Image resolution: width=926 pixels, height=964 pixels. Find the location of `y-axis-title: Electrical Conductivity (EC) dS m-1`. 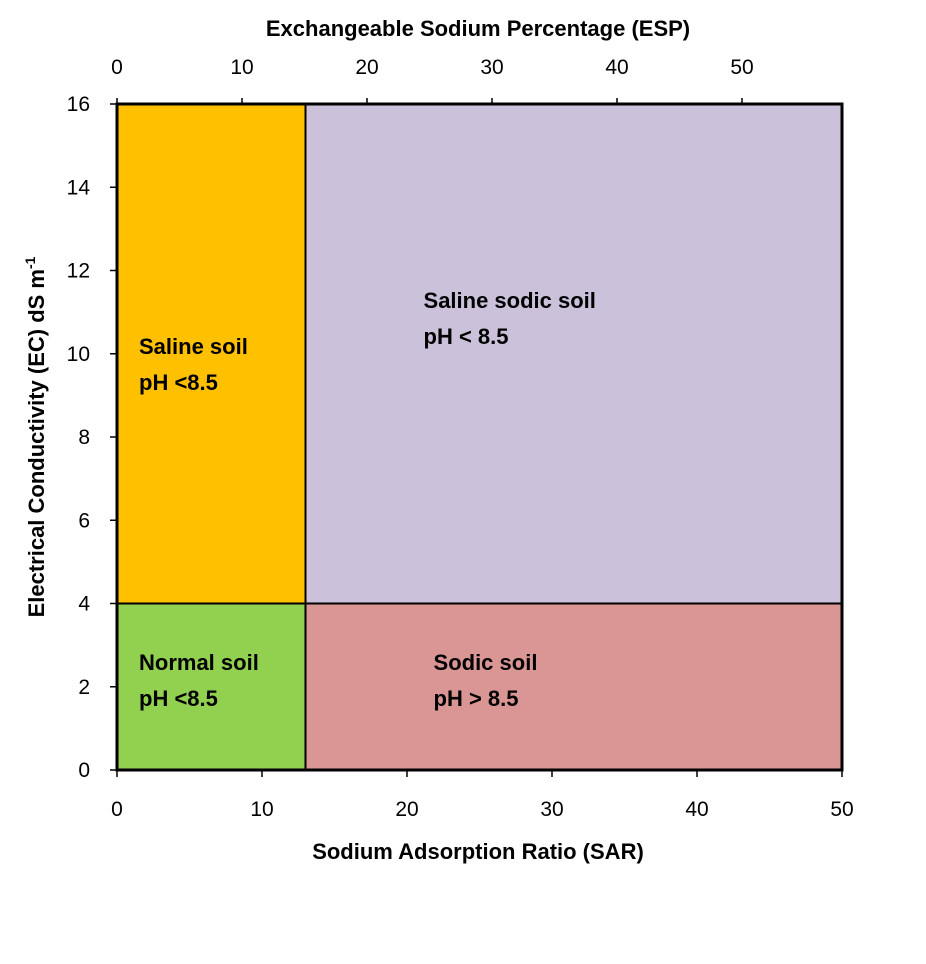

y-axis-title: Electrical Conductivity (EC) dS m-1 is located at coordinates (35, 436).